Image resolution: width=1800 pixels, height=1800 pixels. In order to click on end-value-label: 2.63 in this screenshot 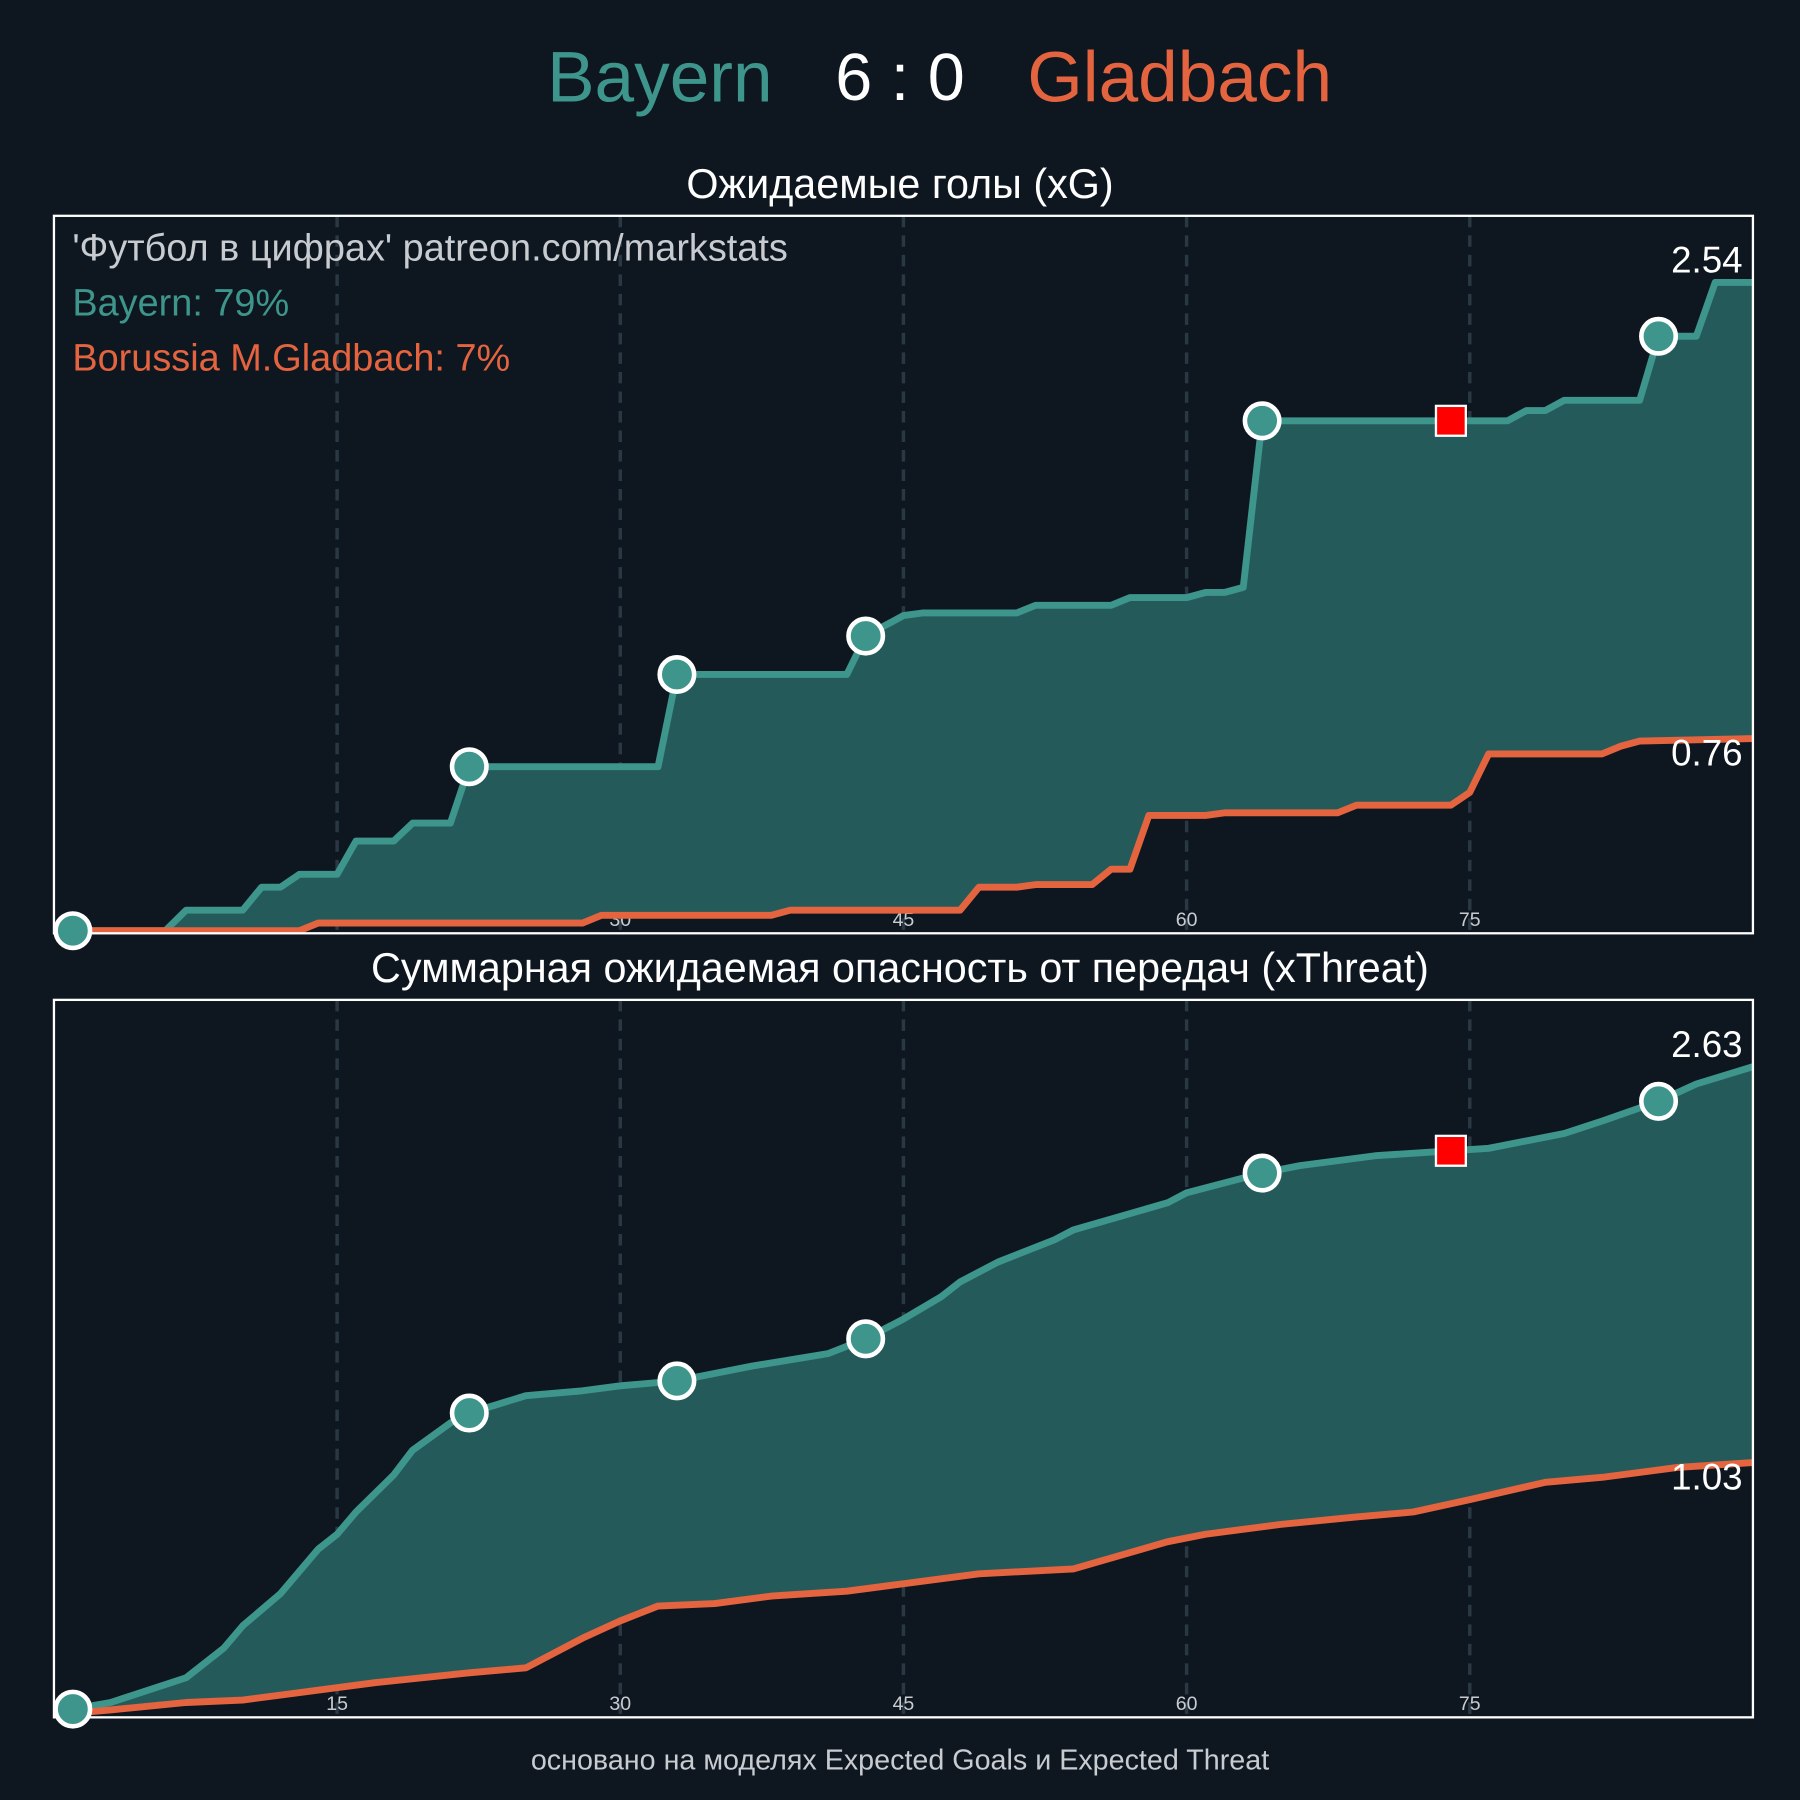, I will do `click(1706, 1044)`.